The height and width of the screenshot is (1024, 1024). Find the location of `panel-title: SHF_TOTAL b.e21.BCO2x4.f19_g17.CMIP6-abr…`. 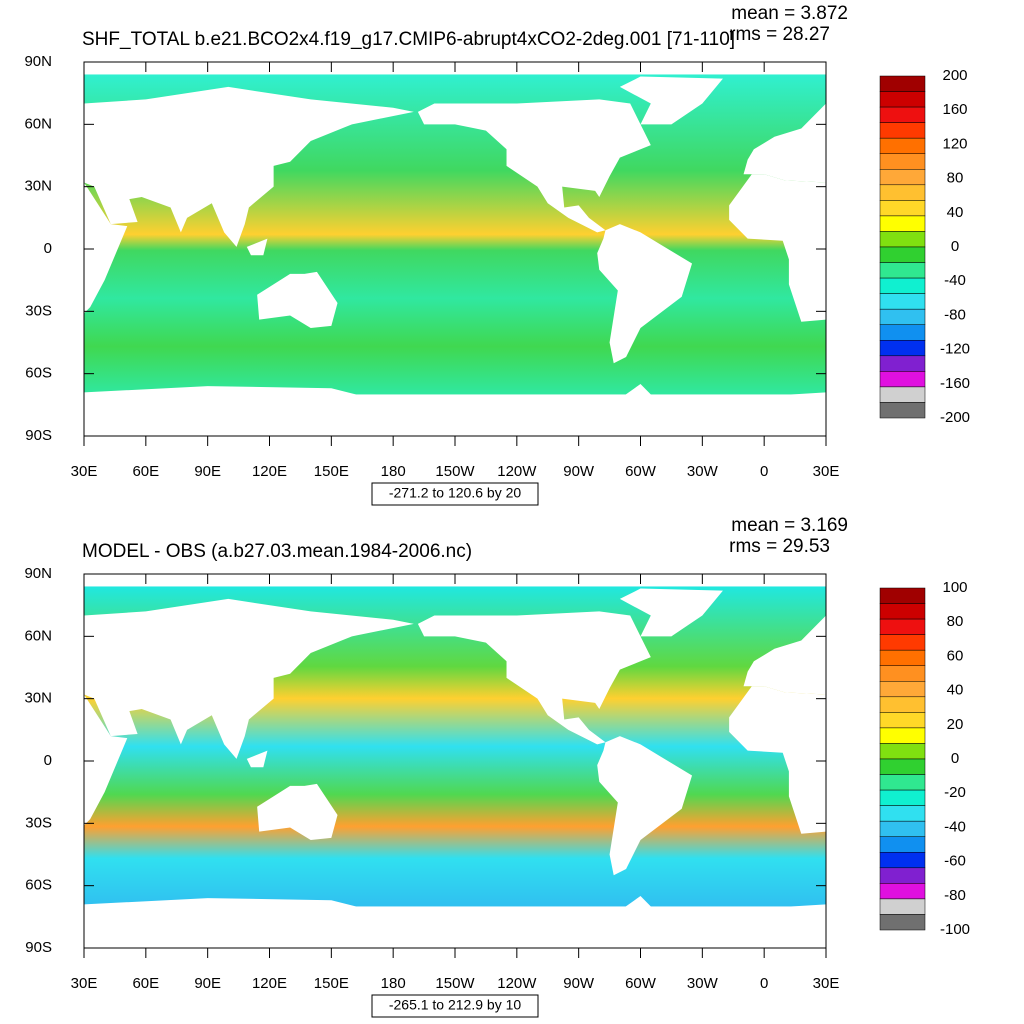

panel-title: SHF_TOTAL b.e21.BCO2x4.f19_g17.CMIP6-abr… is located at coordinates (408, 39).